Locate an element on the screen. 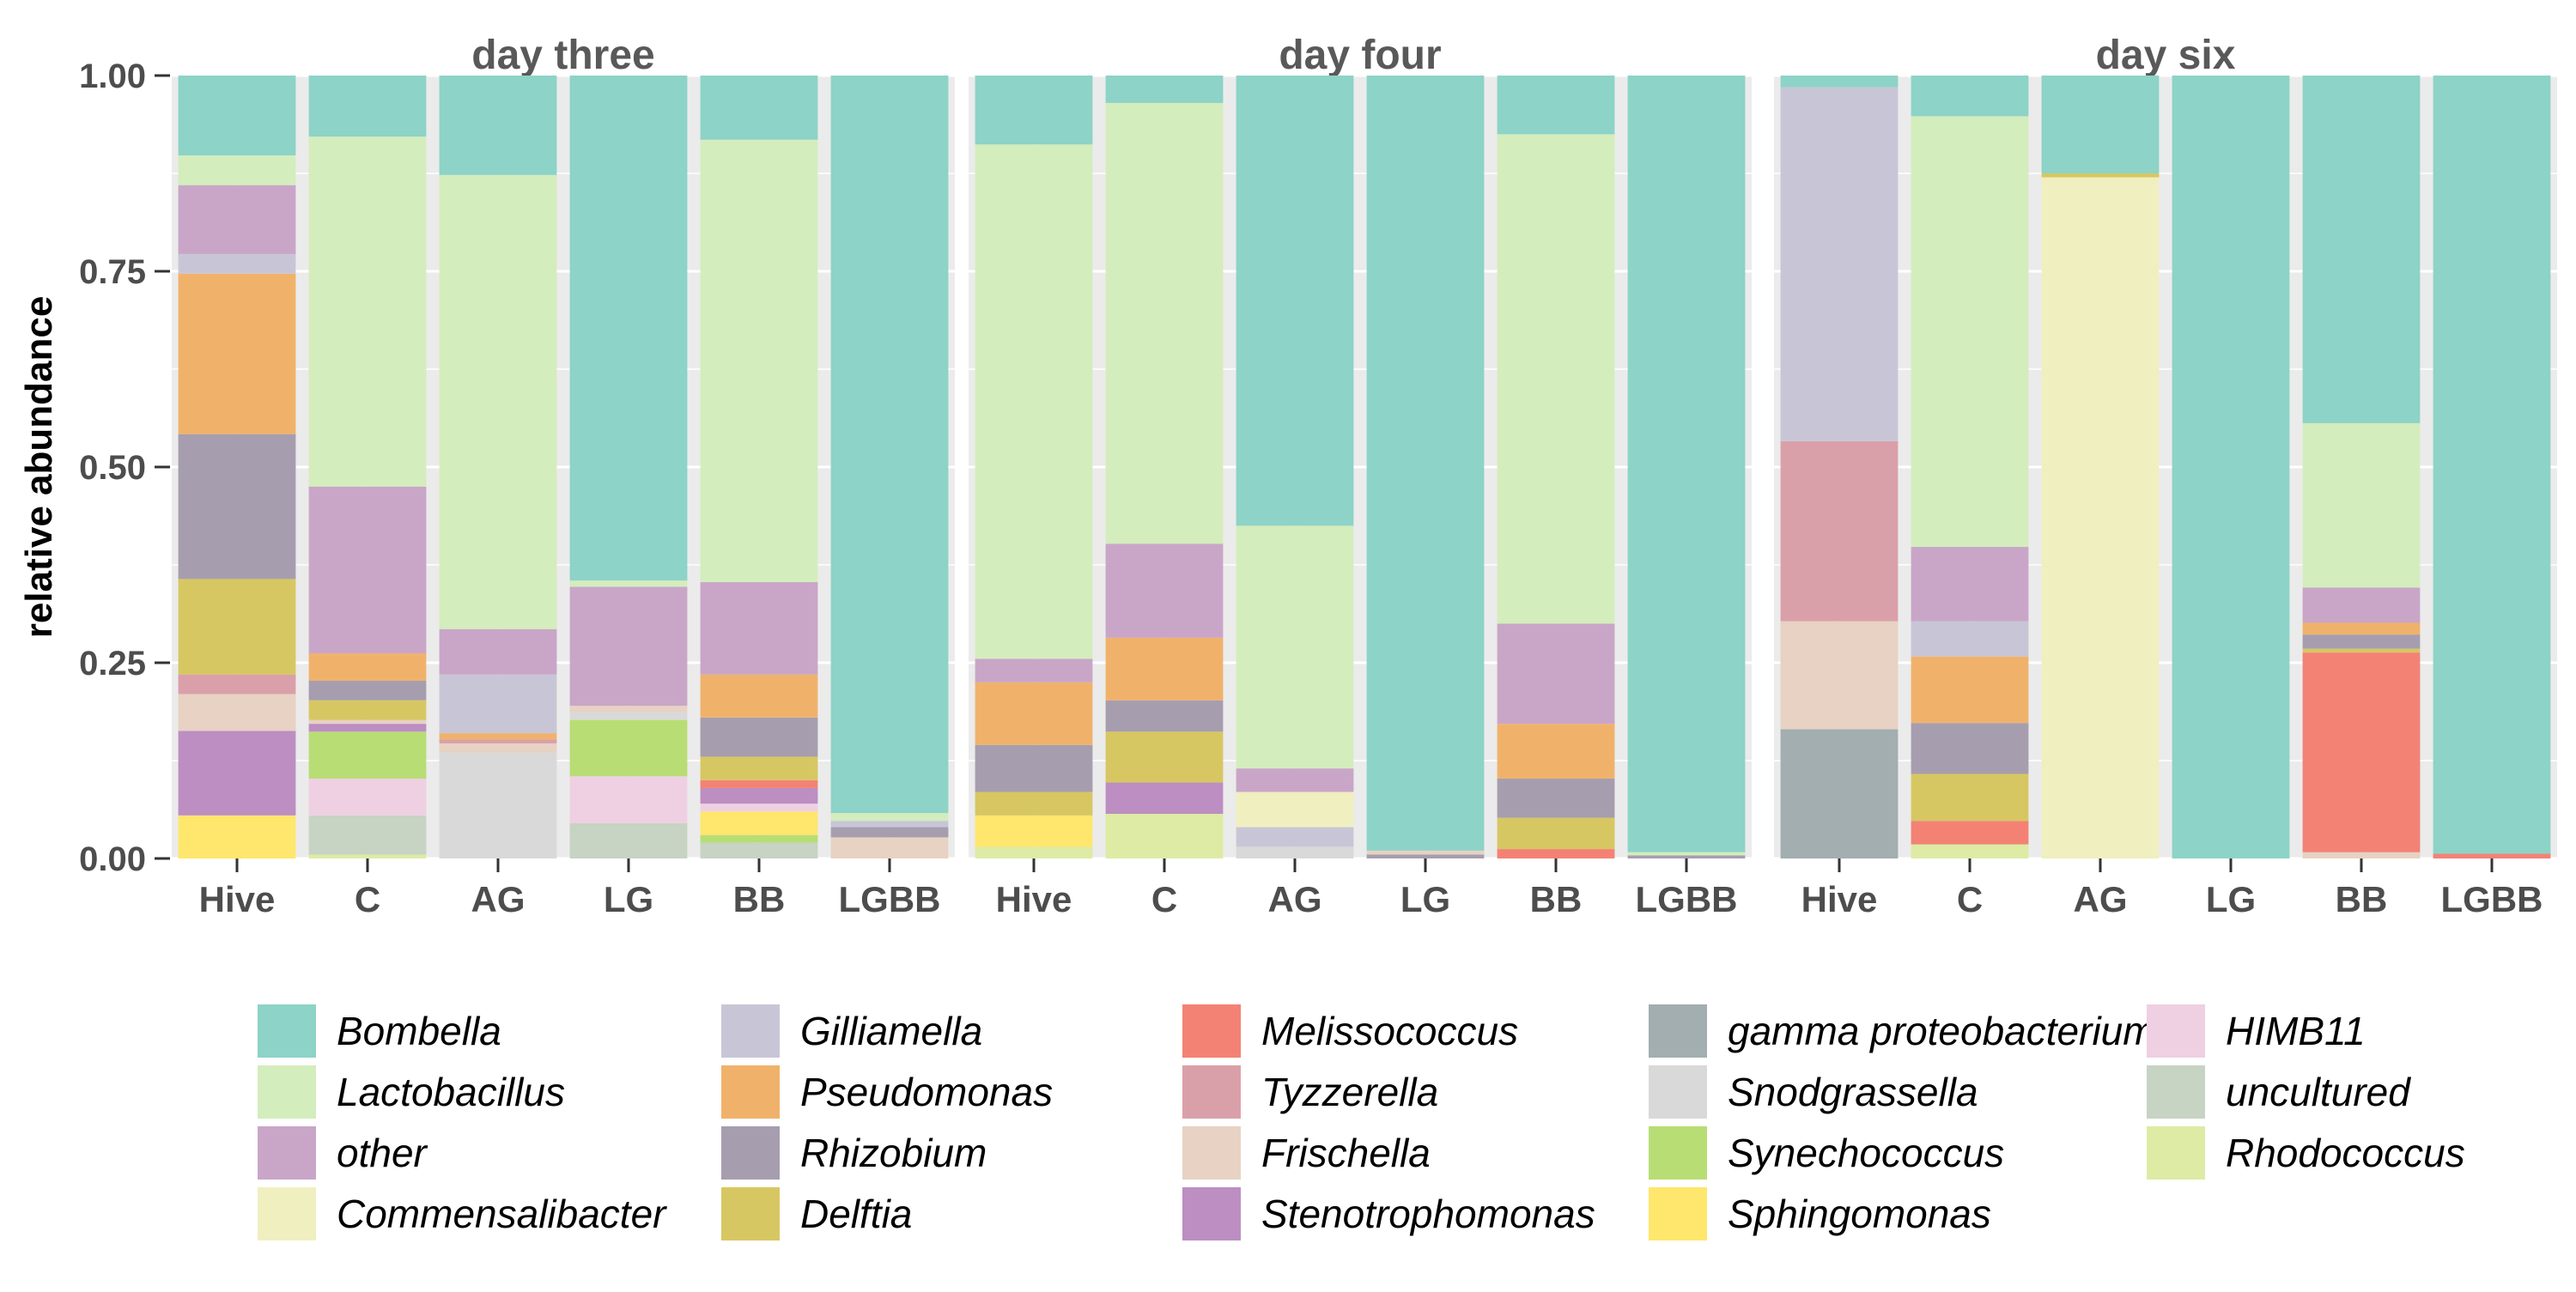  y-tick-label: 0.75 is located at coordinates (112, 272).